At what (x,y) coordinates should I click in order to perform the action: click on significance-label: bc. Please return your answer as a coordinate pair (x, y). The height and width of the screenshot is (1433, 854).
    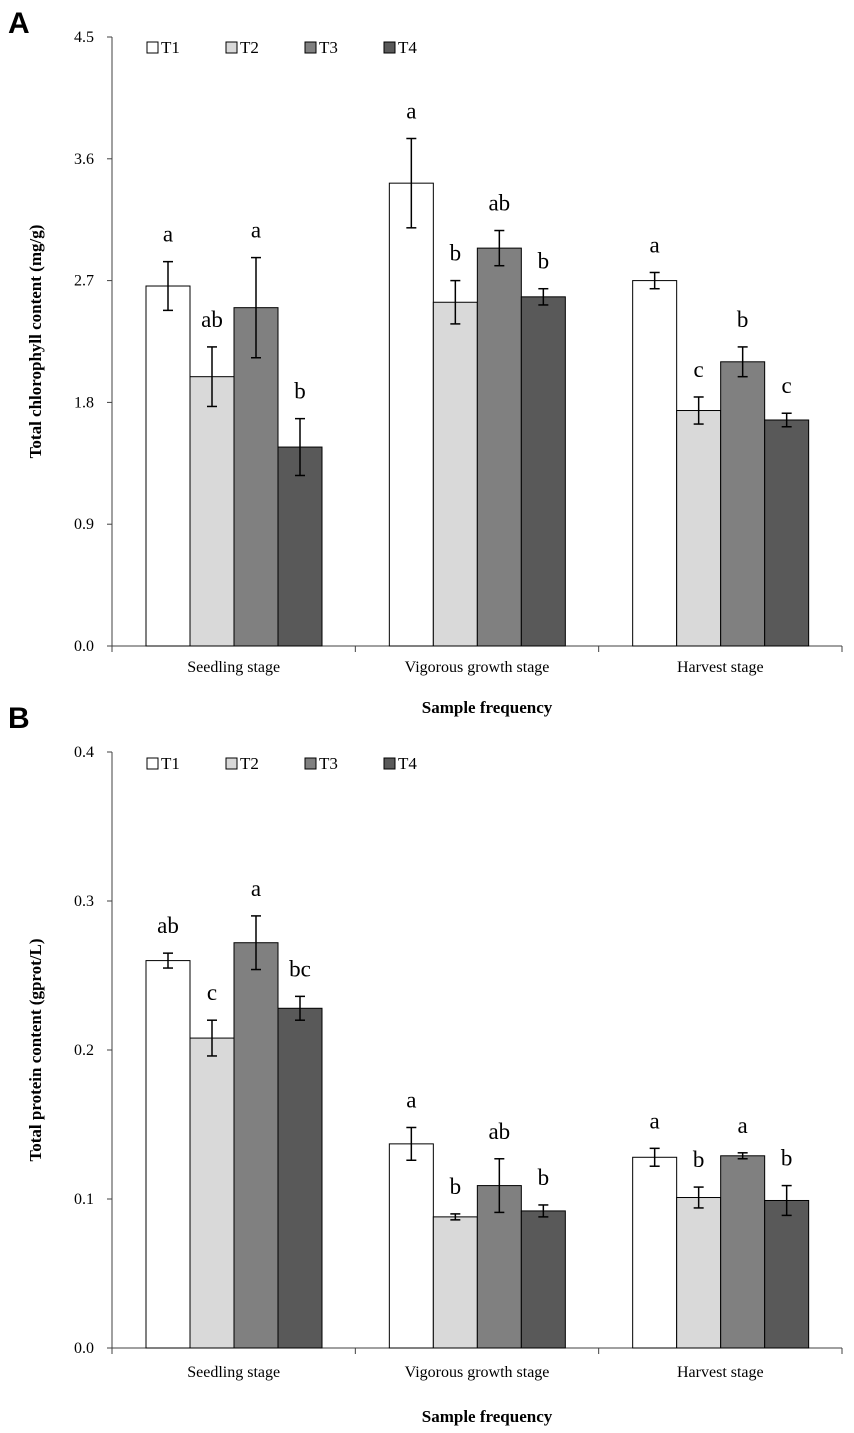
    Looking at the image, I should click on (300, 968).